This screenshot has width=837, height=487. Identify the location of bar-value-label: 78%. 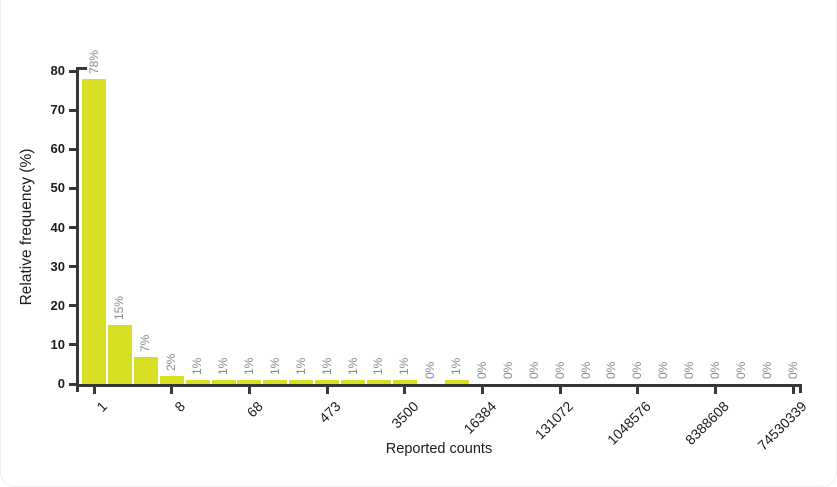
(93, 61).